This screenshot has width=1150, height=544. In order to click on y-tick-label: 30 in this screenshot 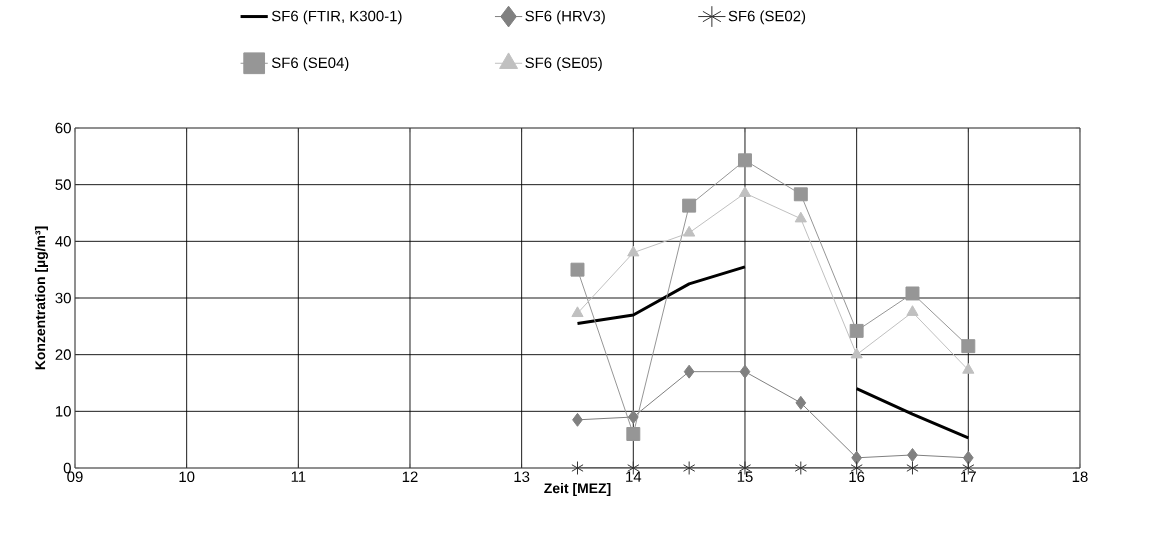, I will do `click(63, 298)`.